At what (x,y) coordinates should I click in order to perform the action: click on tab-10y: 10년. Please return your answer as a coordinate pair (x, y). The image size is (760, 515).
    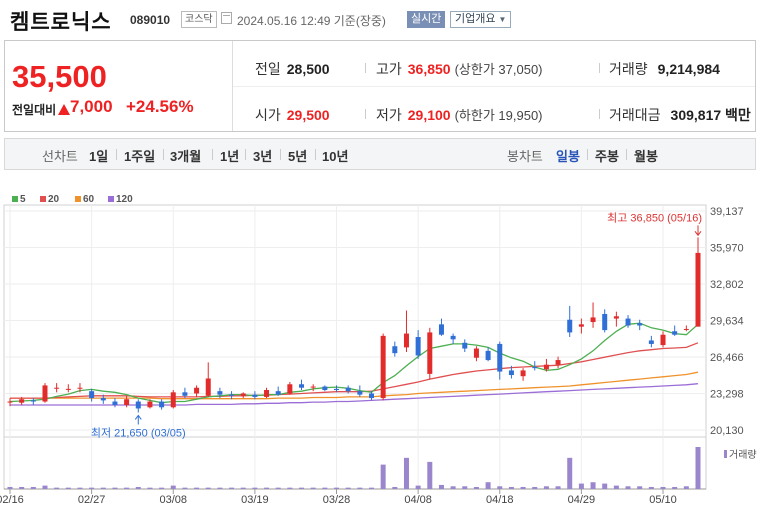
    Looking at the image, I should click on (335, 156).